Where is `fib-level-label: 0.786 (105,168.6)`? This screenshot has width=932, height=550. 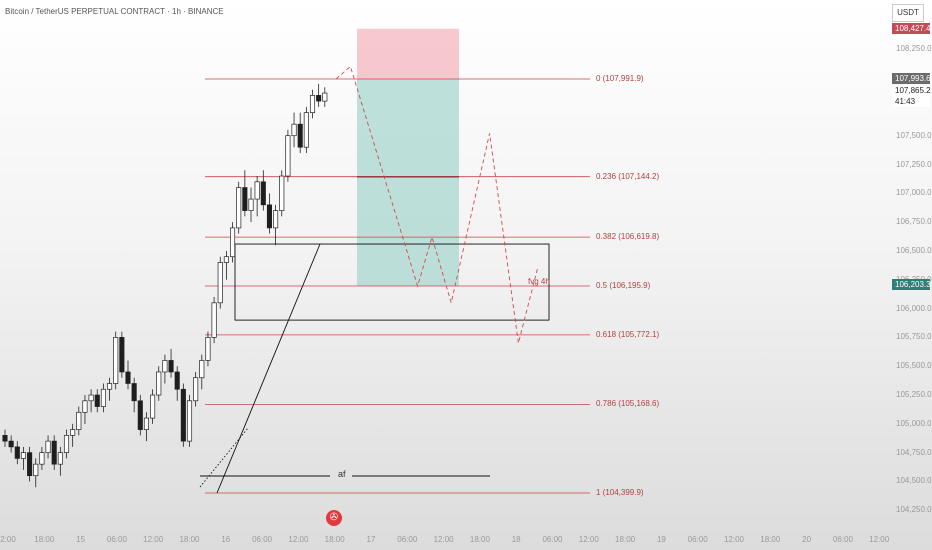 fib-level-label: 0.786 (105,168.6) is located at coordinates (628, 404).